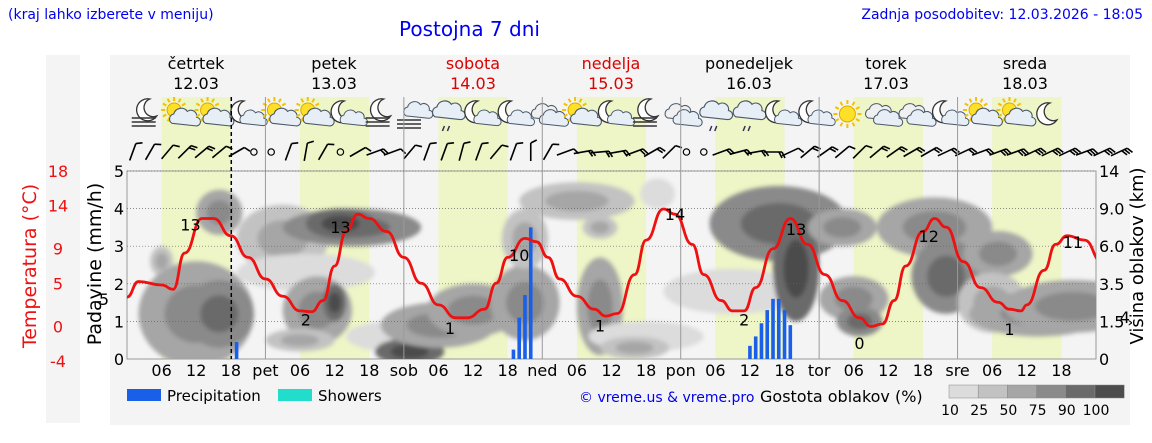 The image size is (1152, 443). What do you see at coordinates (611, 63) in the screenshot?
I see `day-name: nedelja` at bounding box center [611, 63].